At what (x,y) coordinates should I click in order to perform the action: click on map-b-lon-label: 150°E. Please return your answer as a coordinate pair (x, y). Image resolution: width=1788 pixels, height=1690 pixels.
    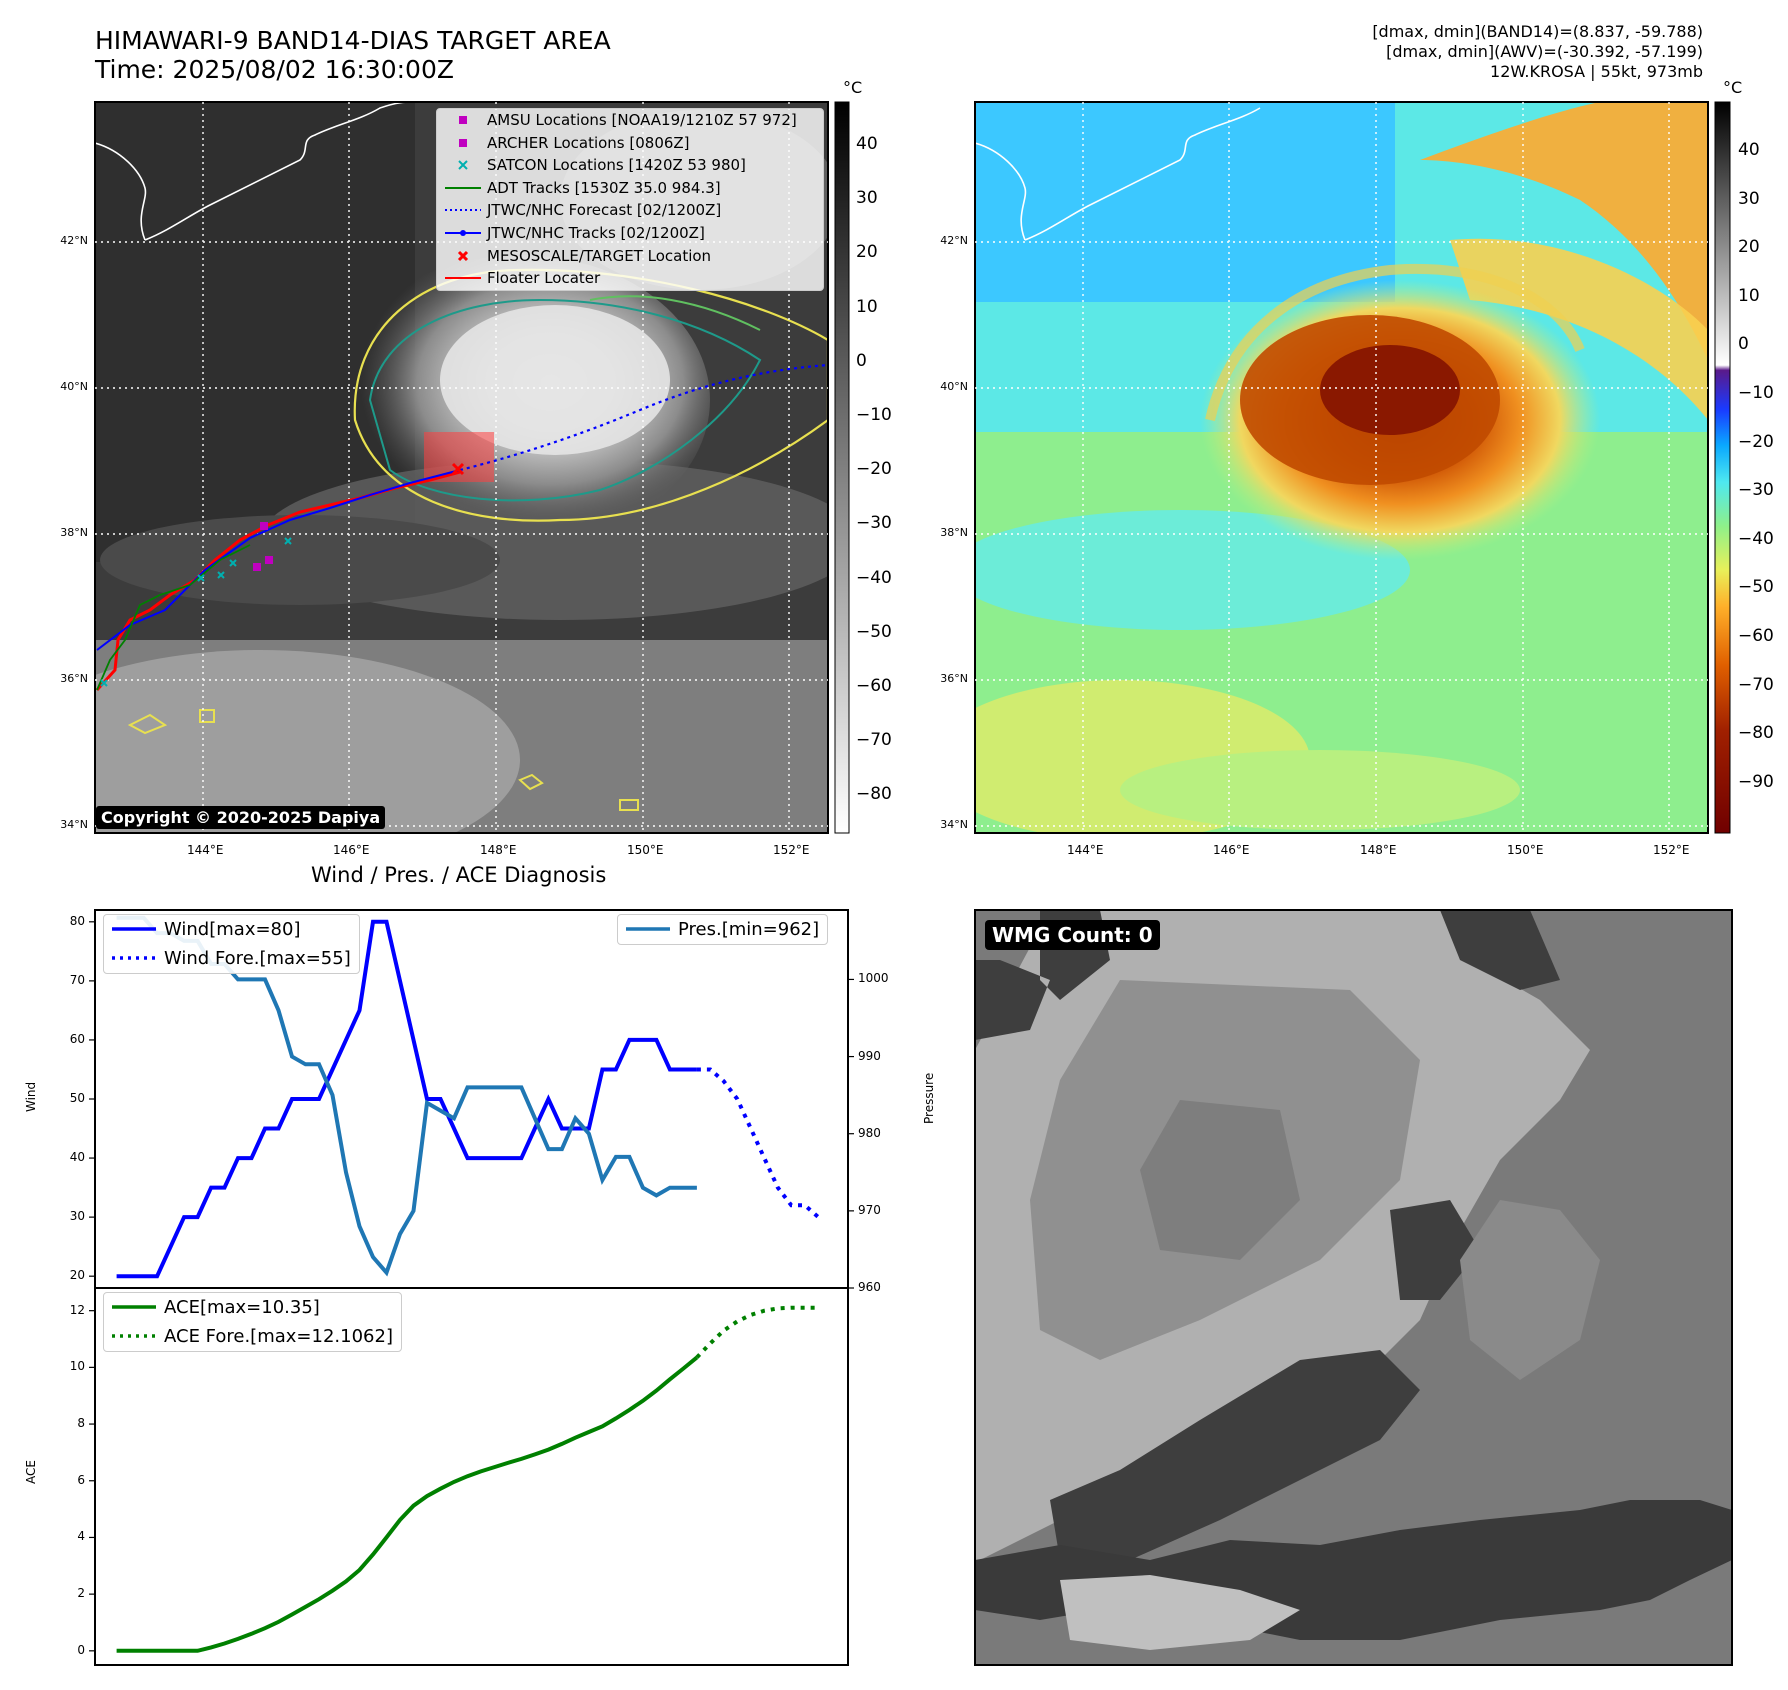
    Looking at the image, I should click on (1525, 850).